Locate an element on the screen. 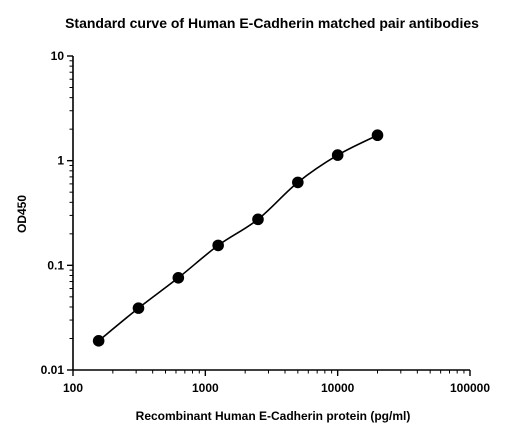  x-tick-label: 100000 is located at coordinates (470, 388).